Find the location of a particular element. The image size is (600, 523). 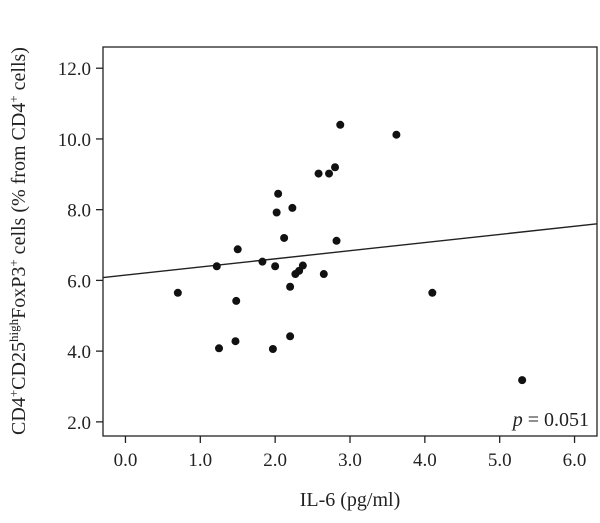

y-tick-label: 4.0 is located at coordinates (79, 352).